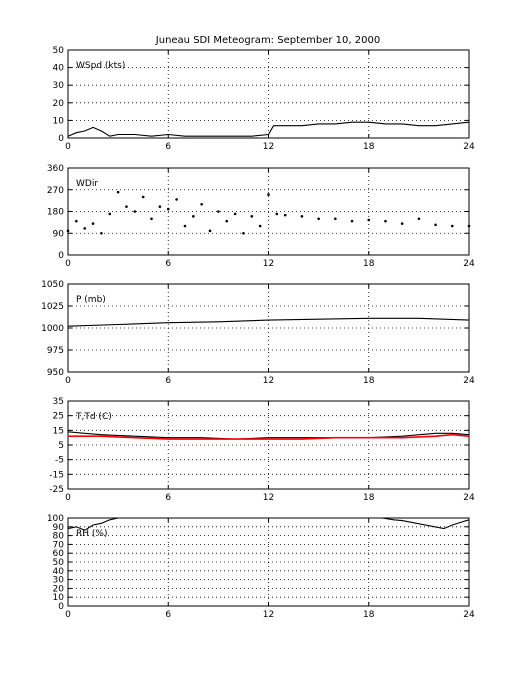 The width and height of the screenshot is (520, 683). What do you see at coordinates (268, 498) in the screenshot?
I see `temp-dewpoint-xtick-label: 12` at bounding box center [268, 498].